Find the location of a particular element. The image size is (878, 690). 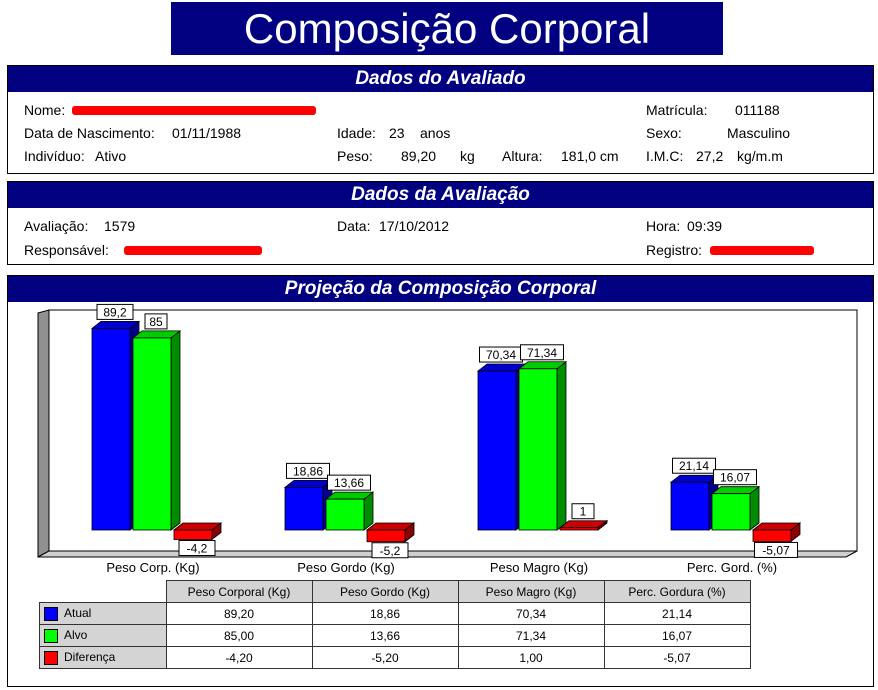

hora-value: 09:39 is located at coordinates (705, 226).